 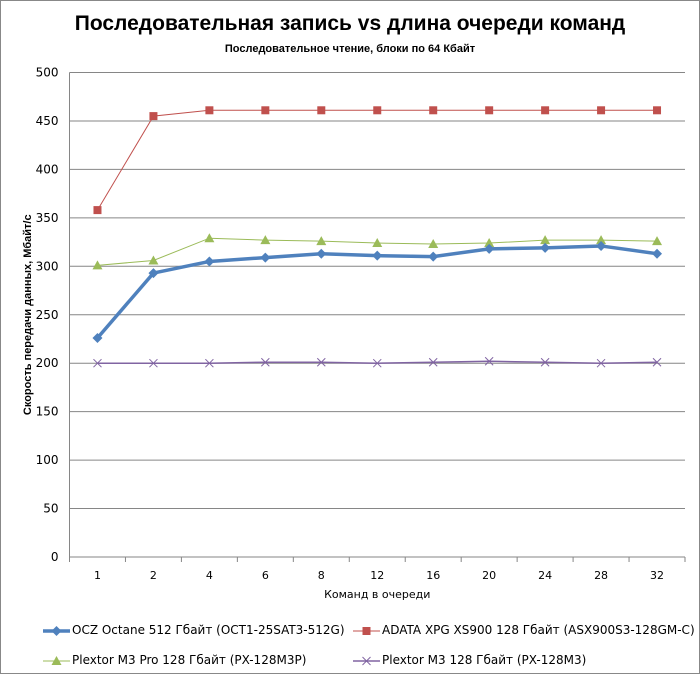 I want to click on legend-marker-square-icon, so click(x=366, y=631).